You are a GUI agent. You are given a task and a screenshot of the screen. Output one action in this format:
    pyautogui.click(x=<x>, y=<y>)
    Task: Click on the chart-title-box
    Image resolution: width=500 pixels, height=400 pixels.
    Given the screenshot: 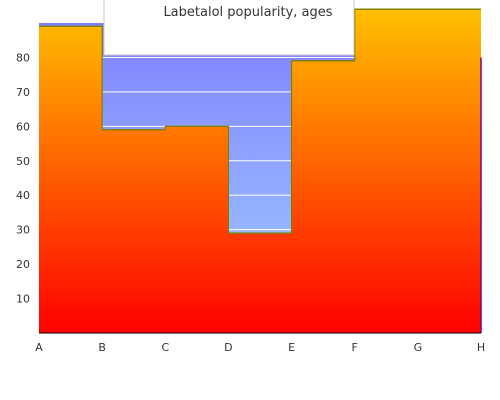 What is the action you would take?
    pyautogui.click(x=229, y=28)
    